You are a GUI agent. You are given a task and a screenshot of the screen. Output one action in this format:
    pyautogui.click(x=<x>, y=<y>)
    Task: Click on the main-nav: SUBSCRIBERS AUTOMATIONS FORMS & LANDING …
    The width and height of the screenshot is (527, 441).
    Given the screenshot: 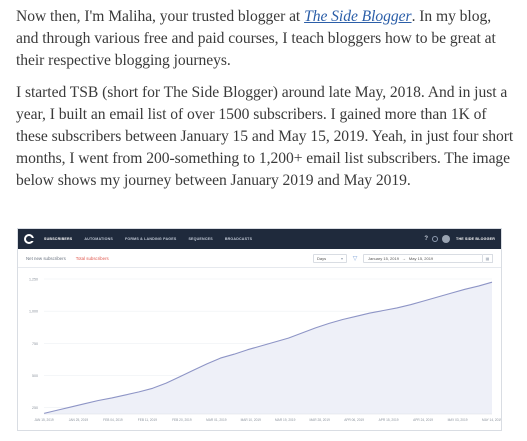 What is the action you would take?
    pyautogui.click(x=148, y=239)
    